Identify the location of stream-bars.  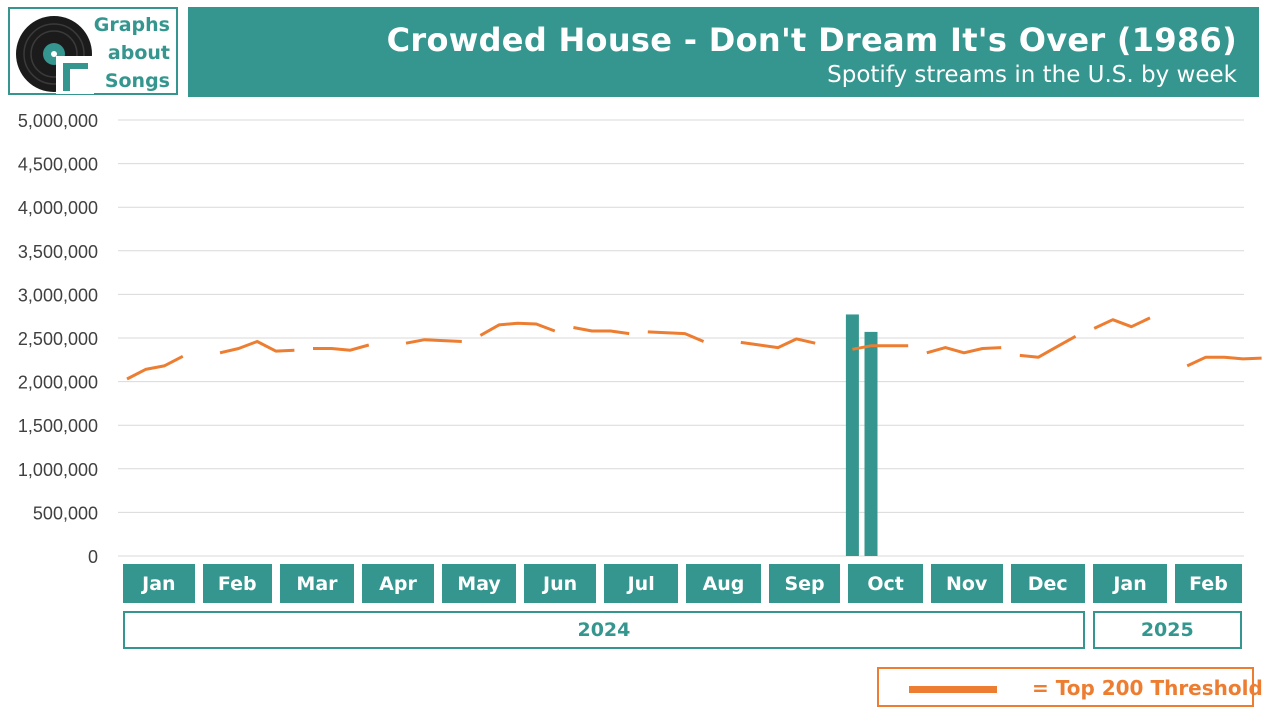
(861, 435).